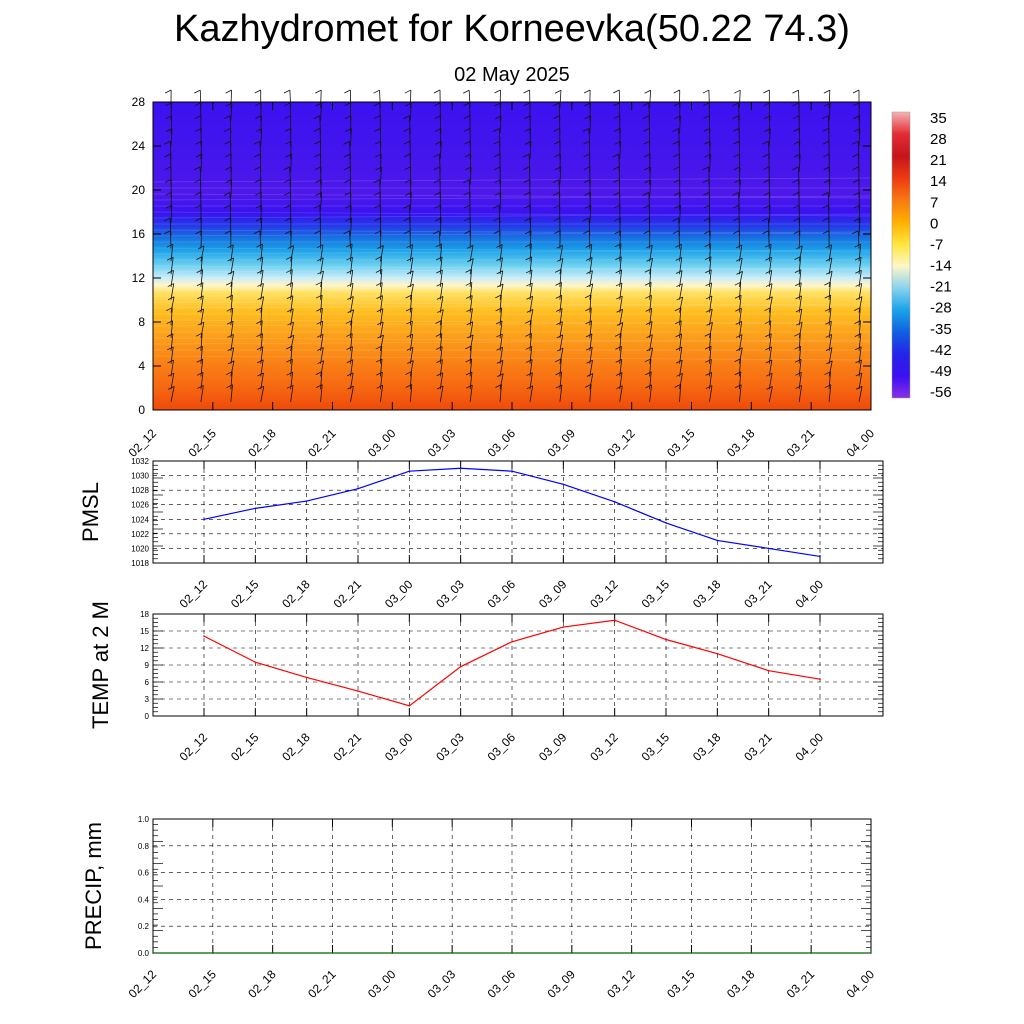  Describe the element at coordinates (741, 443) in the screenshot. I see `x-tick-label: 03_18` at that location.